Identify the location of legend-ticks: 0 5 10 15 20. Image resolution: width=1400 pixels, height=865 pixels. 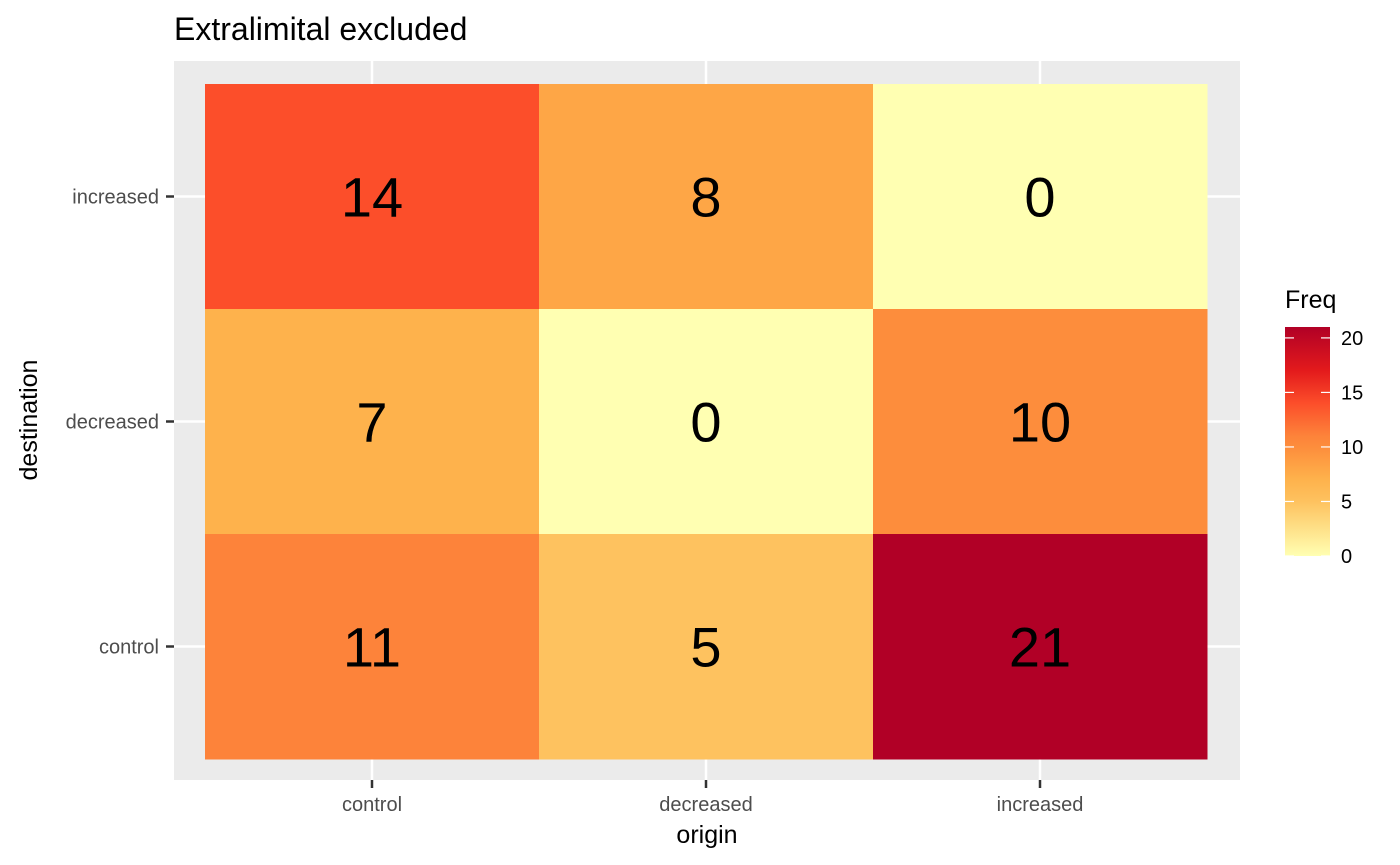
(1324, 448).